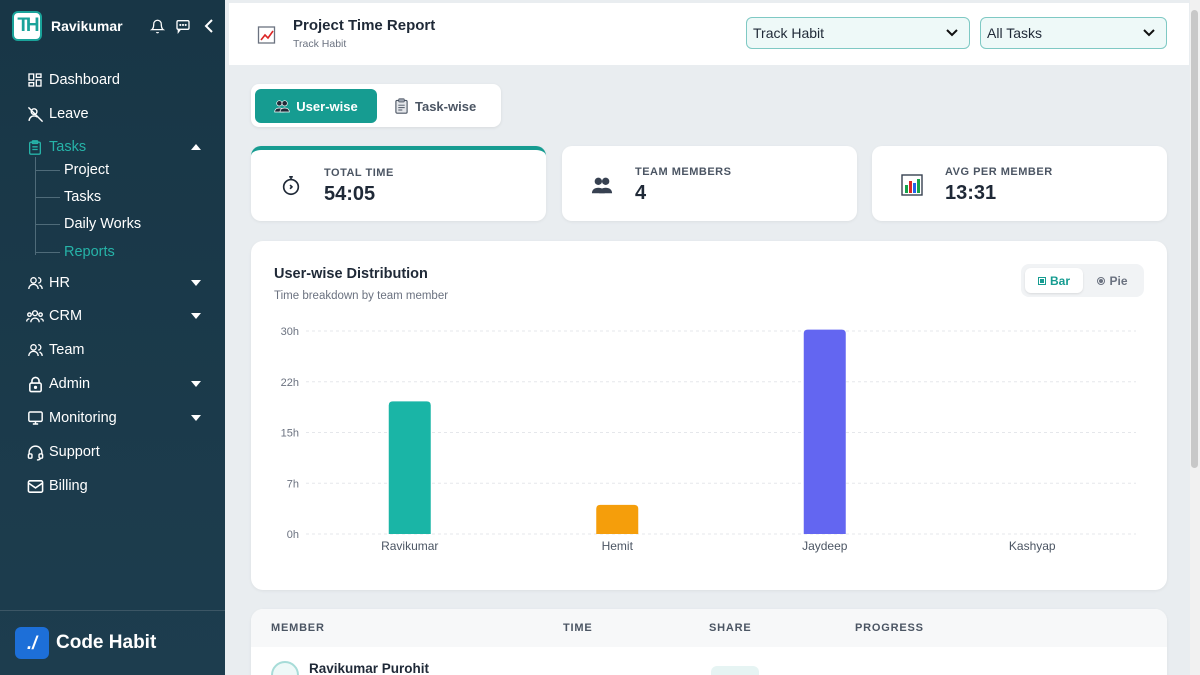 Image resolution: width=1200 pixels, height=675 pixels. I want to click on sidebar-item-label: Billing, so click(68, 486).